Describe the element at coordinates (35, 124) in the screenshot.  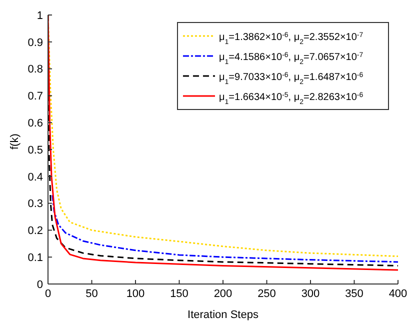
I see `y-tick-label: 0.6` at that location.